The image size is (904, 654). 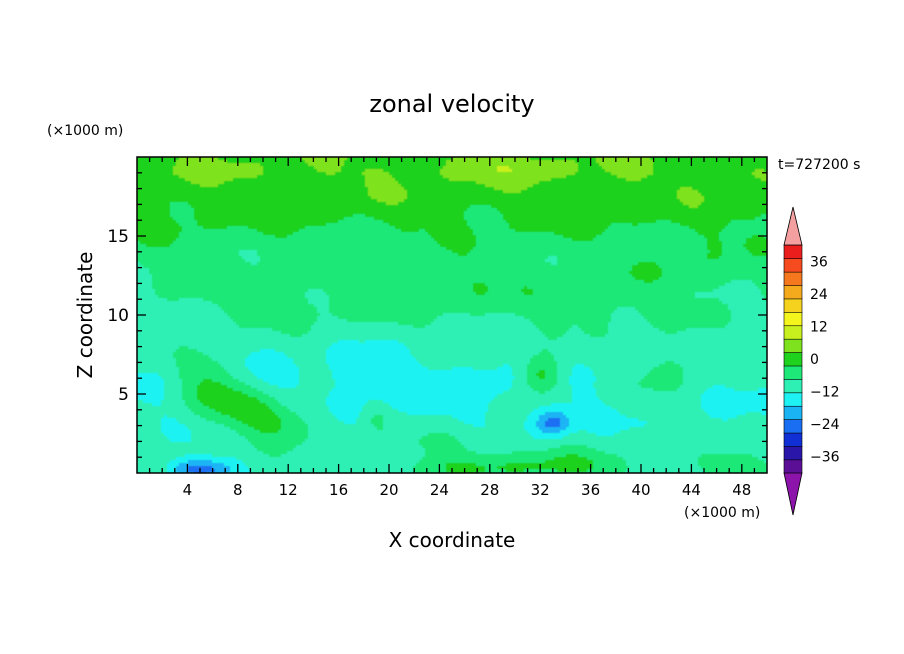 What do you see at coordinates (819, 295) in the screenshot?
I see `colorbar-tick-label: 24` at bounding box center [819, 295].